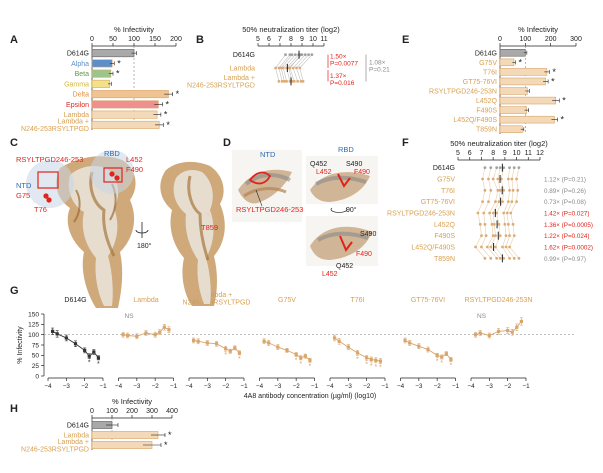 This screenshot has width=603, height=473. What do you see at coordinates (92, 411) in the screenshot?
I see `x-tick-label: 0` at bounding box center [92, 411].